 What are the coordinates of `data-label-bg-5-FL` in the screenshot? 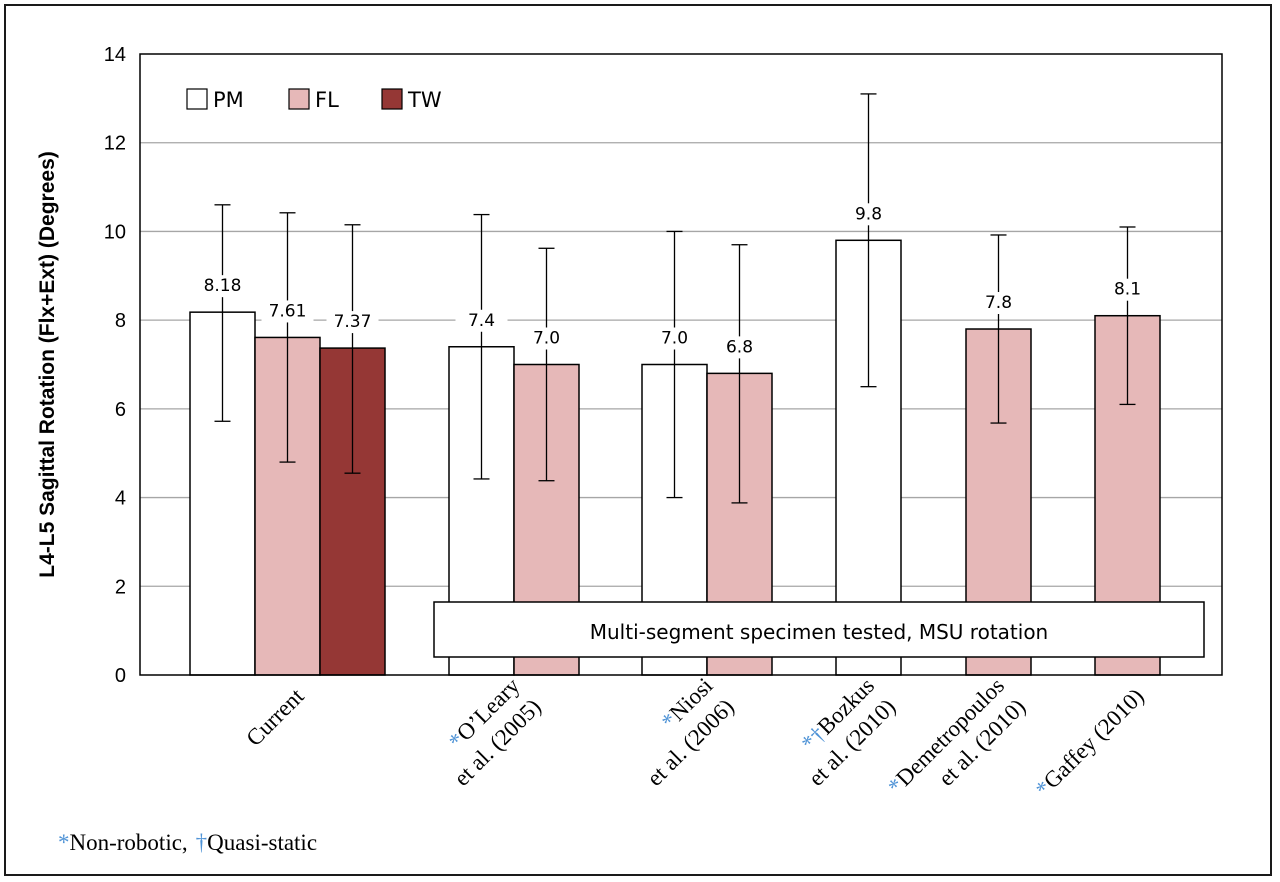 It's located at (1127, 289).